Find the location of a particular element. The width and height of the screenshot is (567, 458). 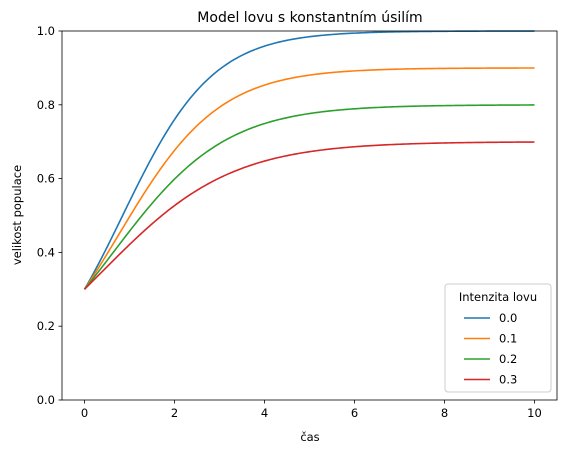

y-tick-label: 1.0 is located at coordinates (46, 31).